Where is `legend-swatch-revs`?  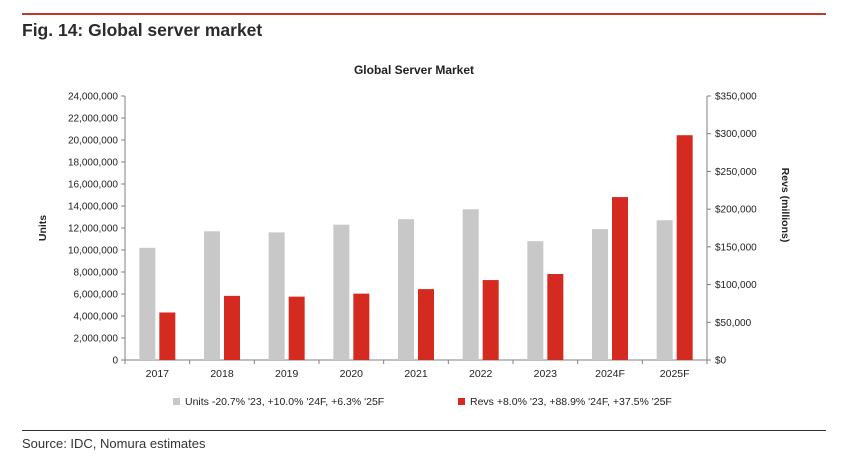
legend-swatch-revs is located at coordinates (461, 401).